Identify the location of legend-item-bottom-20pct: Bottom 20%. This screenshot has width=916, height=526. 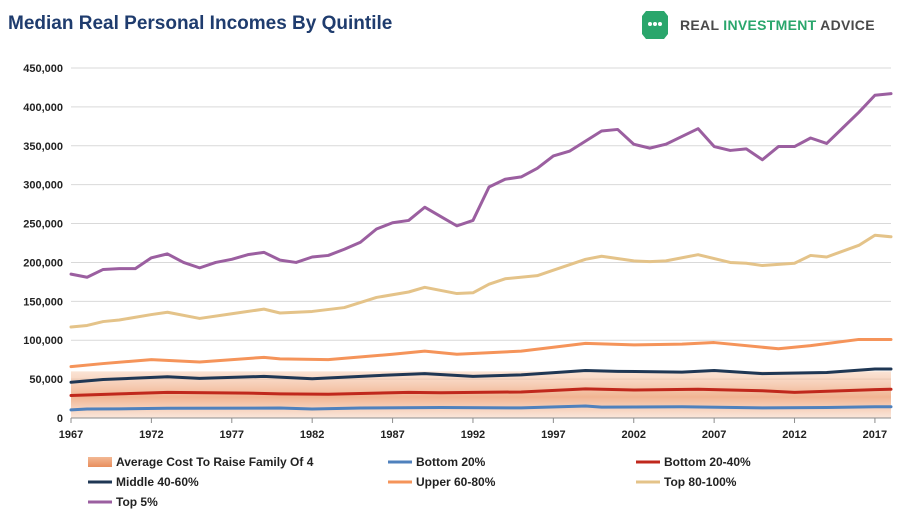
(437, 462).